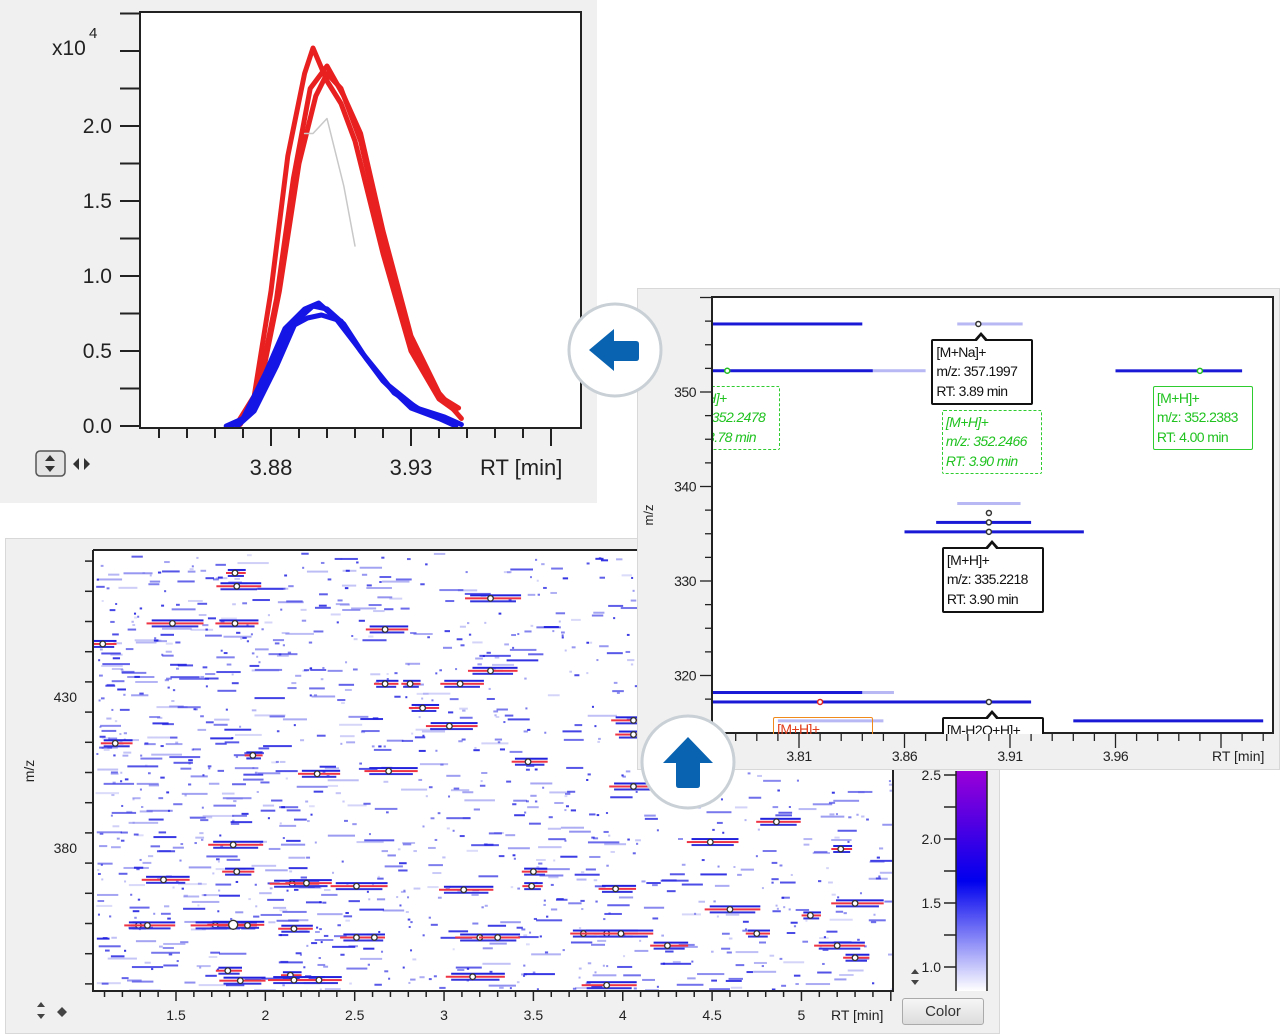 Image resolution: width=1280 pixels, height=1034 pixels. I want to click on feature-annotation: [M+H]+ m/z: 335.2218 RT: 3.90 min, so click(992, 576).